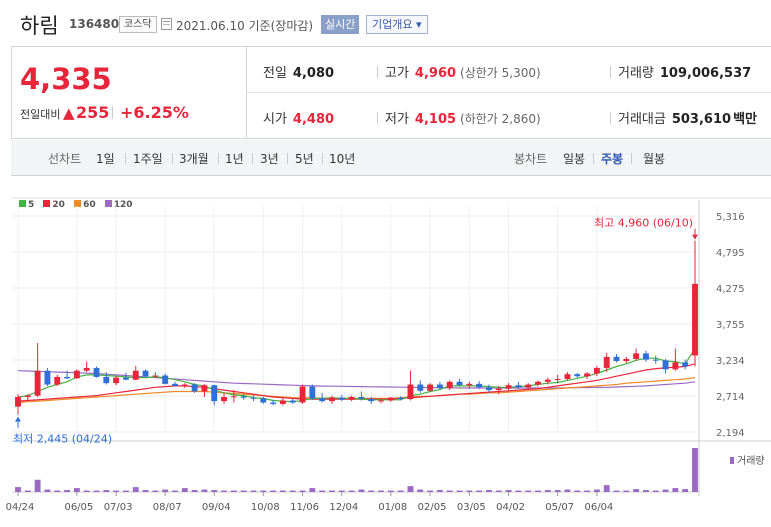 The height and width of the screenshot is (527, 771). I want to click on ma120-line, so click(356, 379).